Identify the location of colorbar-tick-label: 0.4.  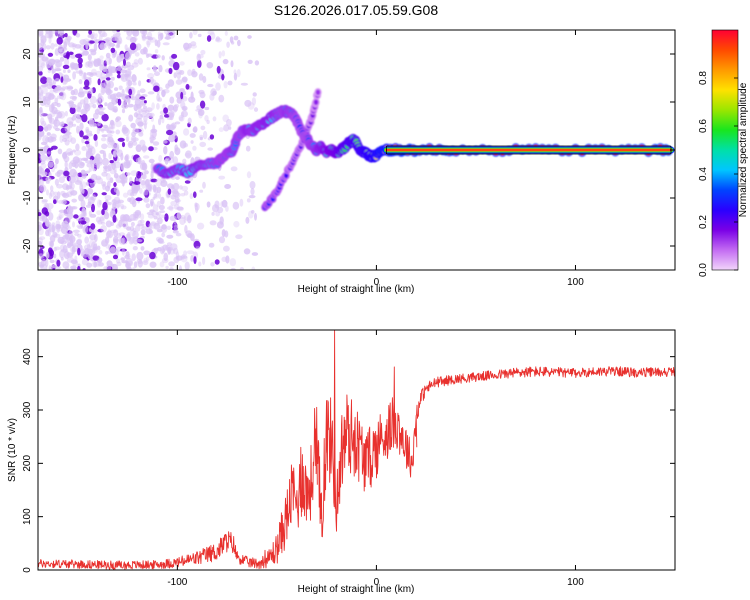
(703, 174).